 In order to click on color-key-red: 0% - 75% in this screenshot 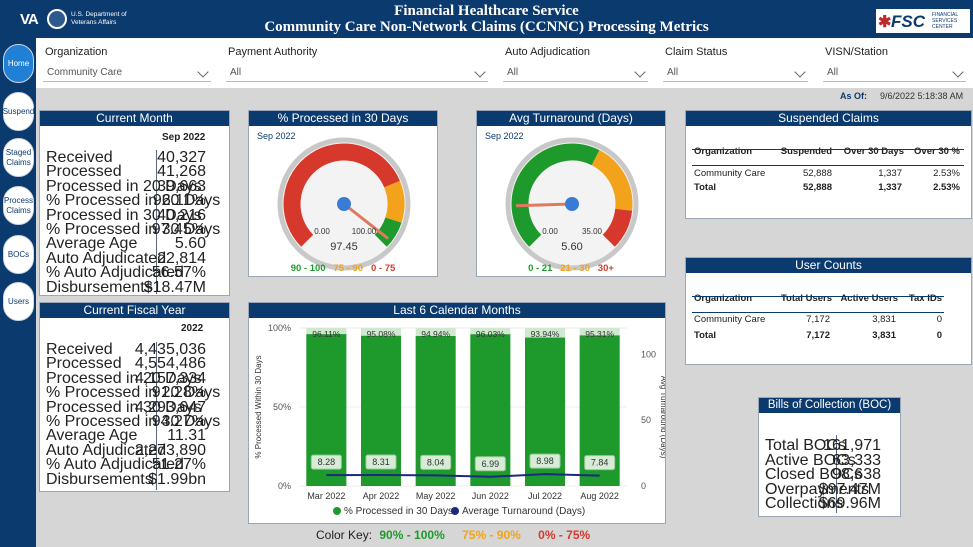, I will do `click(564, 535)`.